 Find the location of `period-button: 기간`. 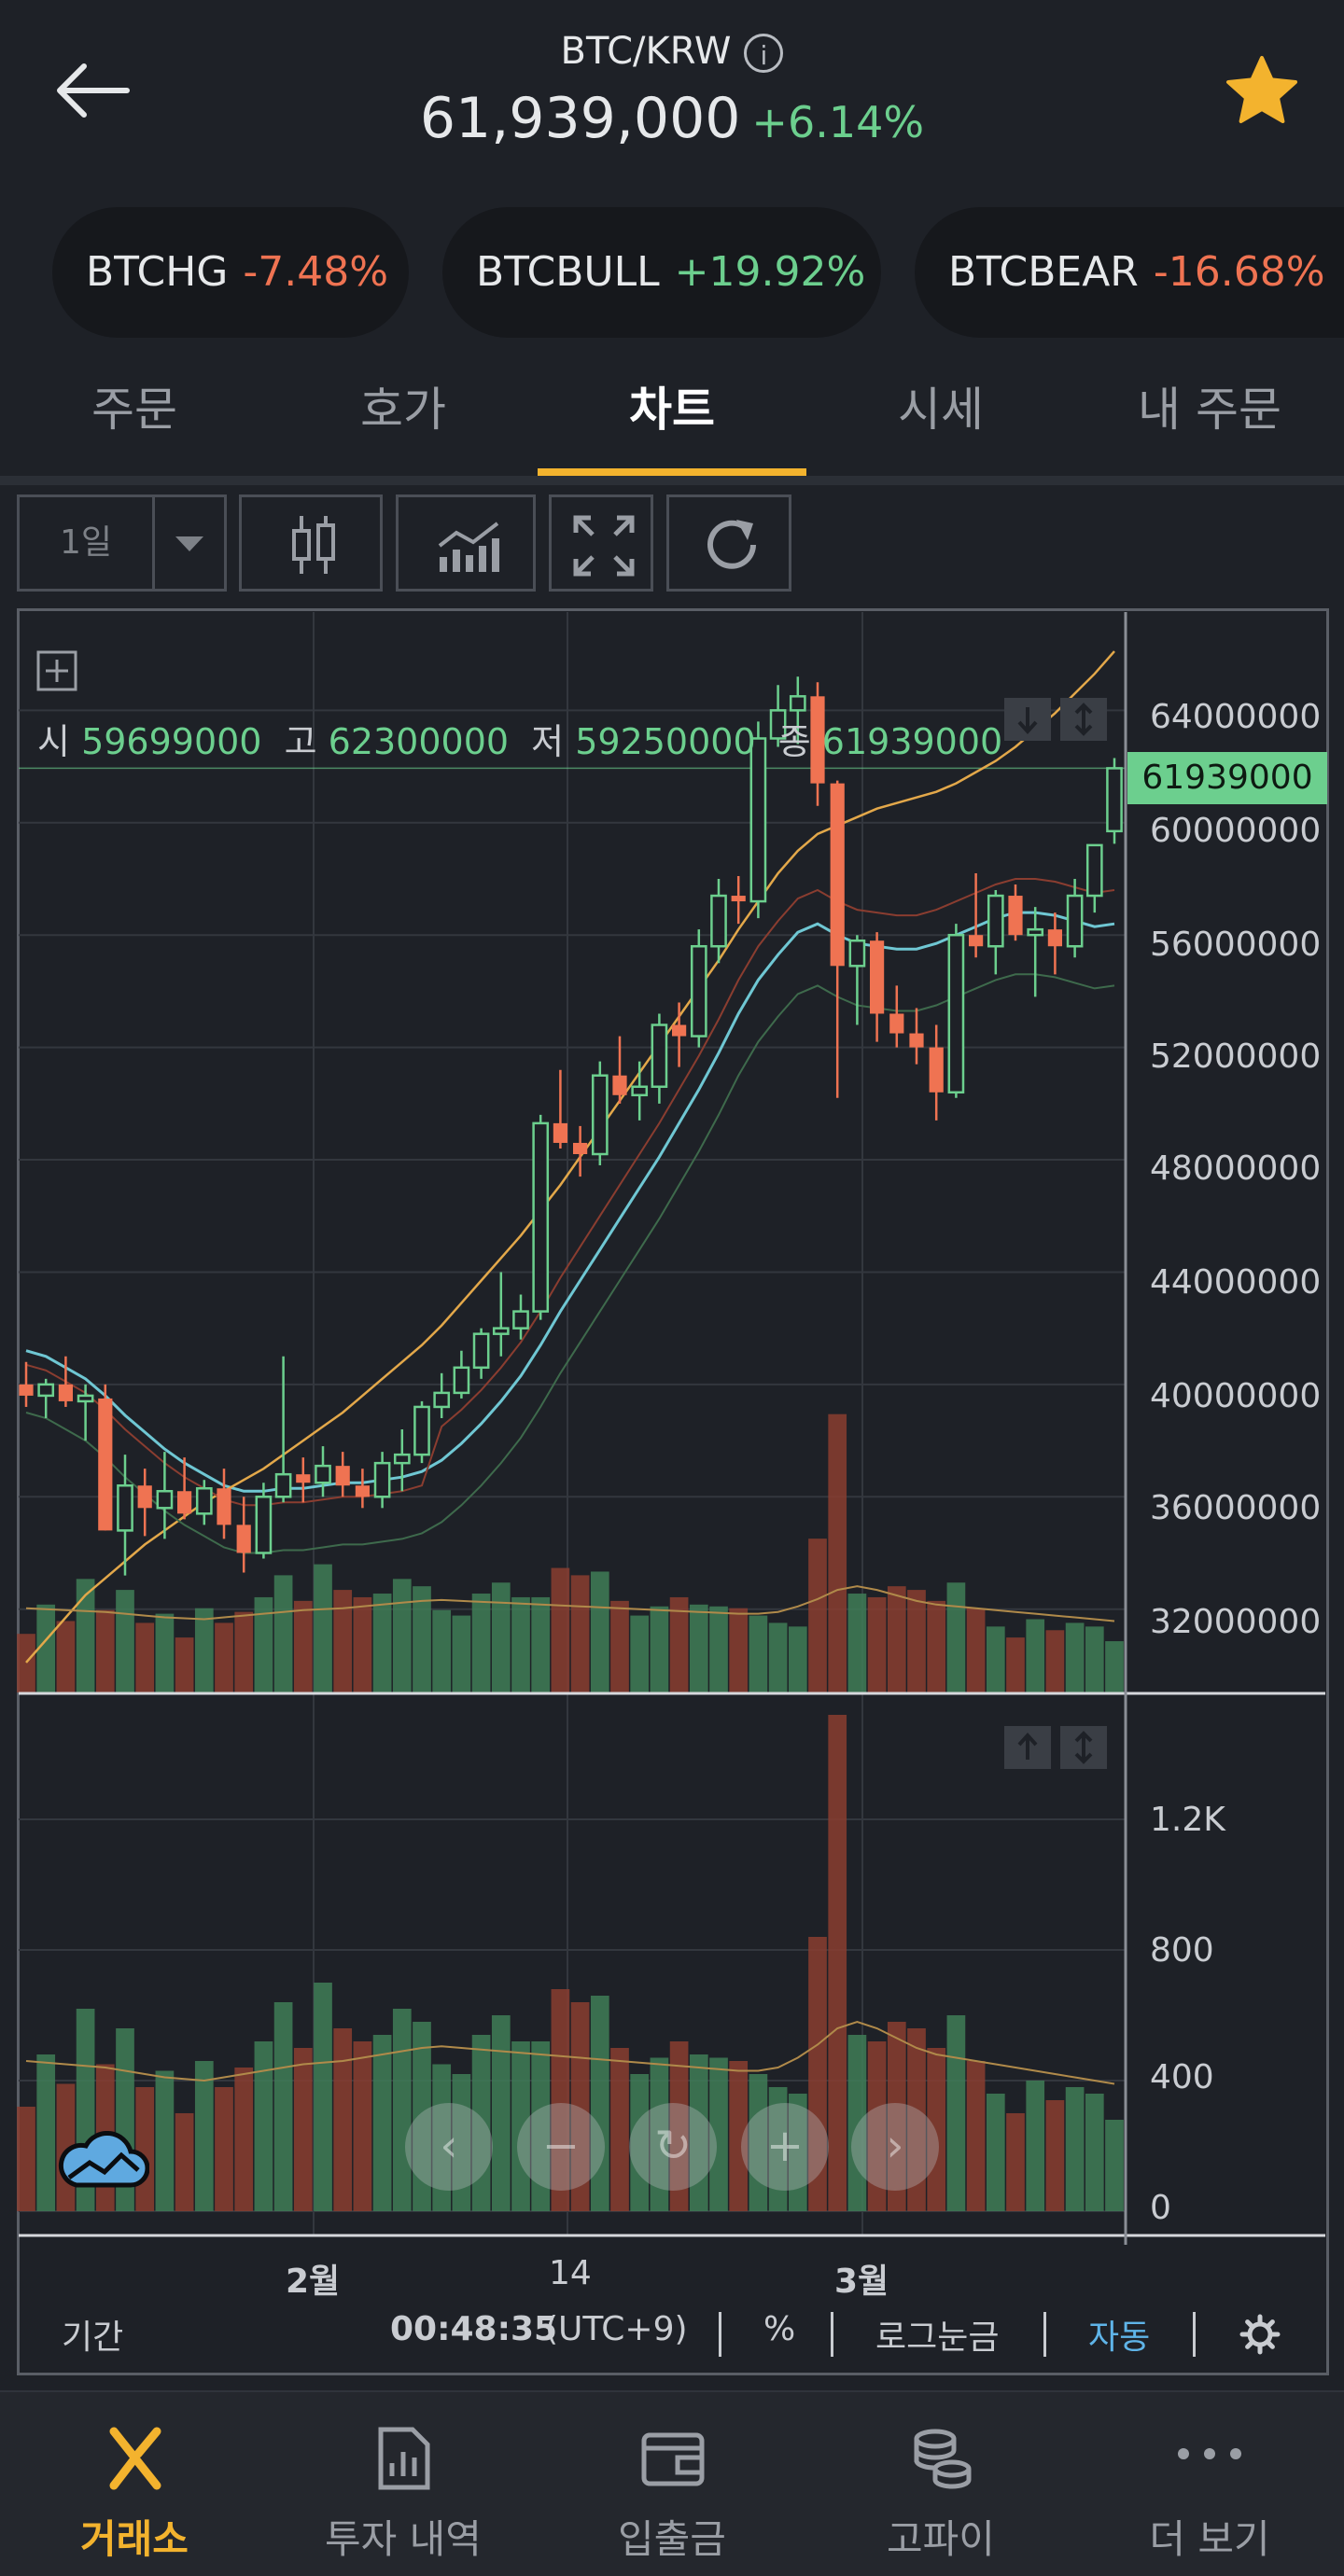

period-button: 기간 is located at coordinates (93, 2338).